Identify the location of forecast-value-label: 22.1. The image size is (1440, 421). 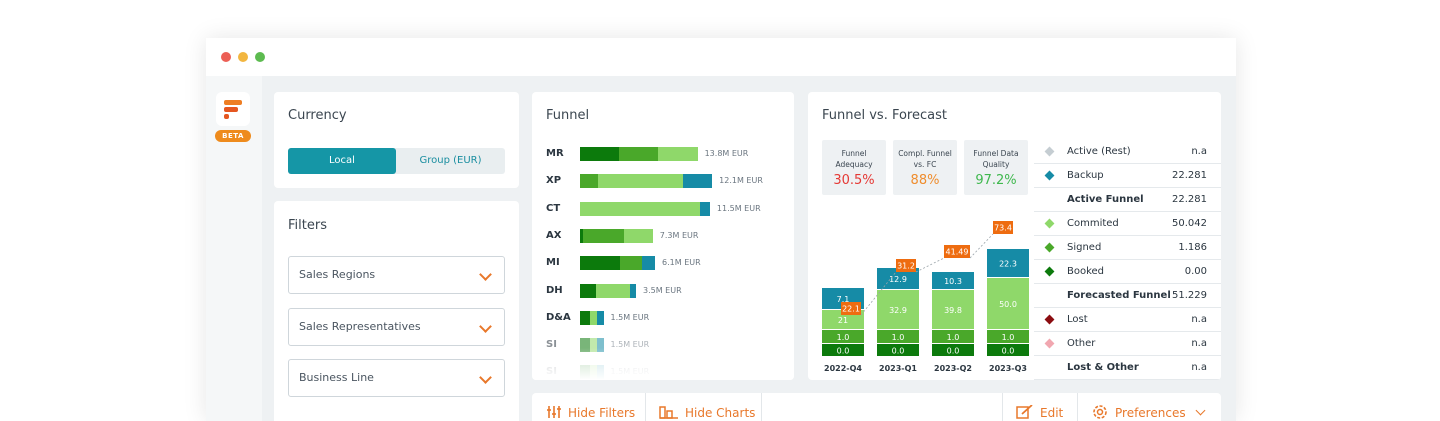
(851, 309).